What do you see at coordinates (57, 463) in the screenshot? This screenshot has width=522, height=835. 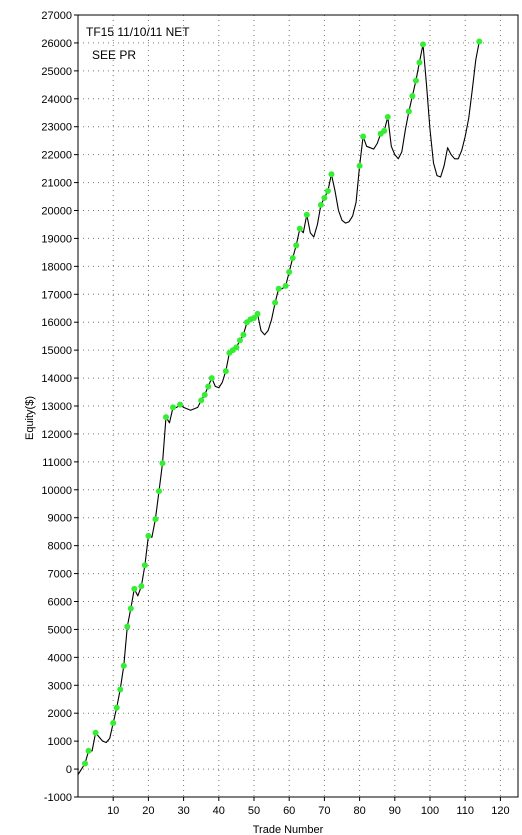 I see `y-tick-label: 11000` at bounding box center [57, 463].